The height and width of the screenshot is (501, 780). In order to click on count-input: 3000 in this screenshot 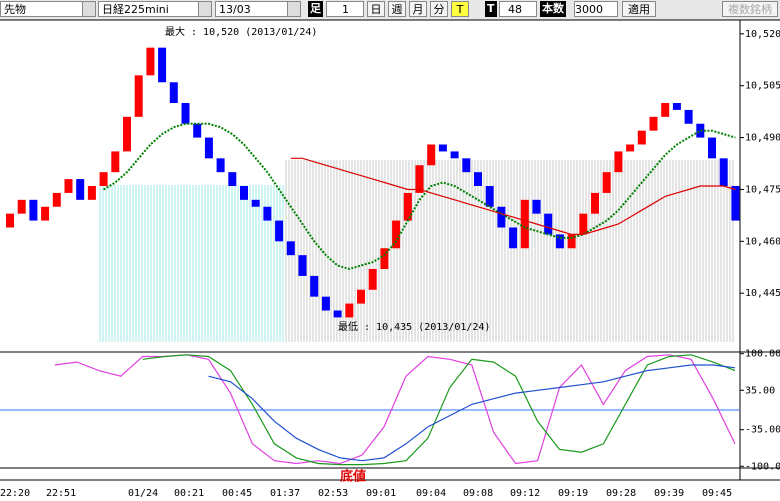, I will do `click(596, 9)`.